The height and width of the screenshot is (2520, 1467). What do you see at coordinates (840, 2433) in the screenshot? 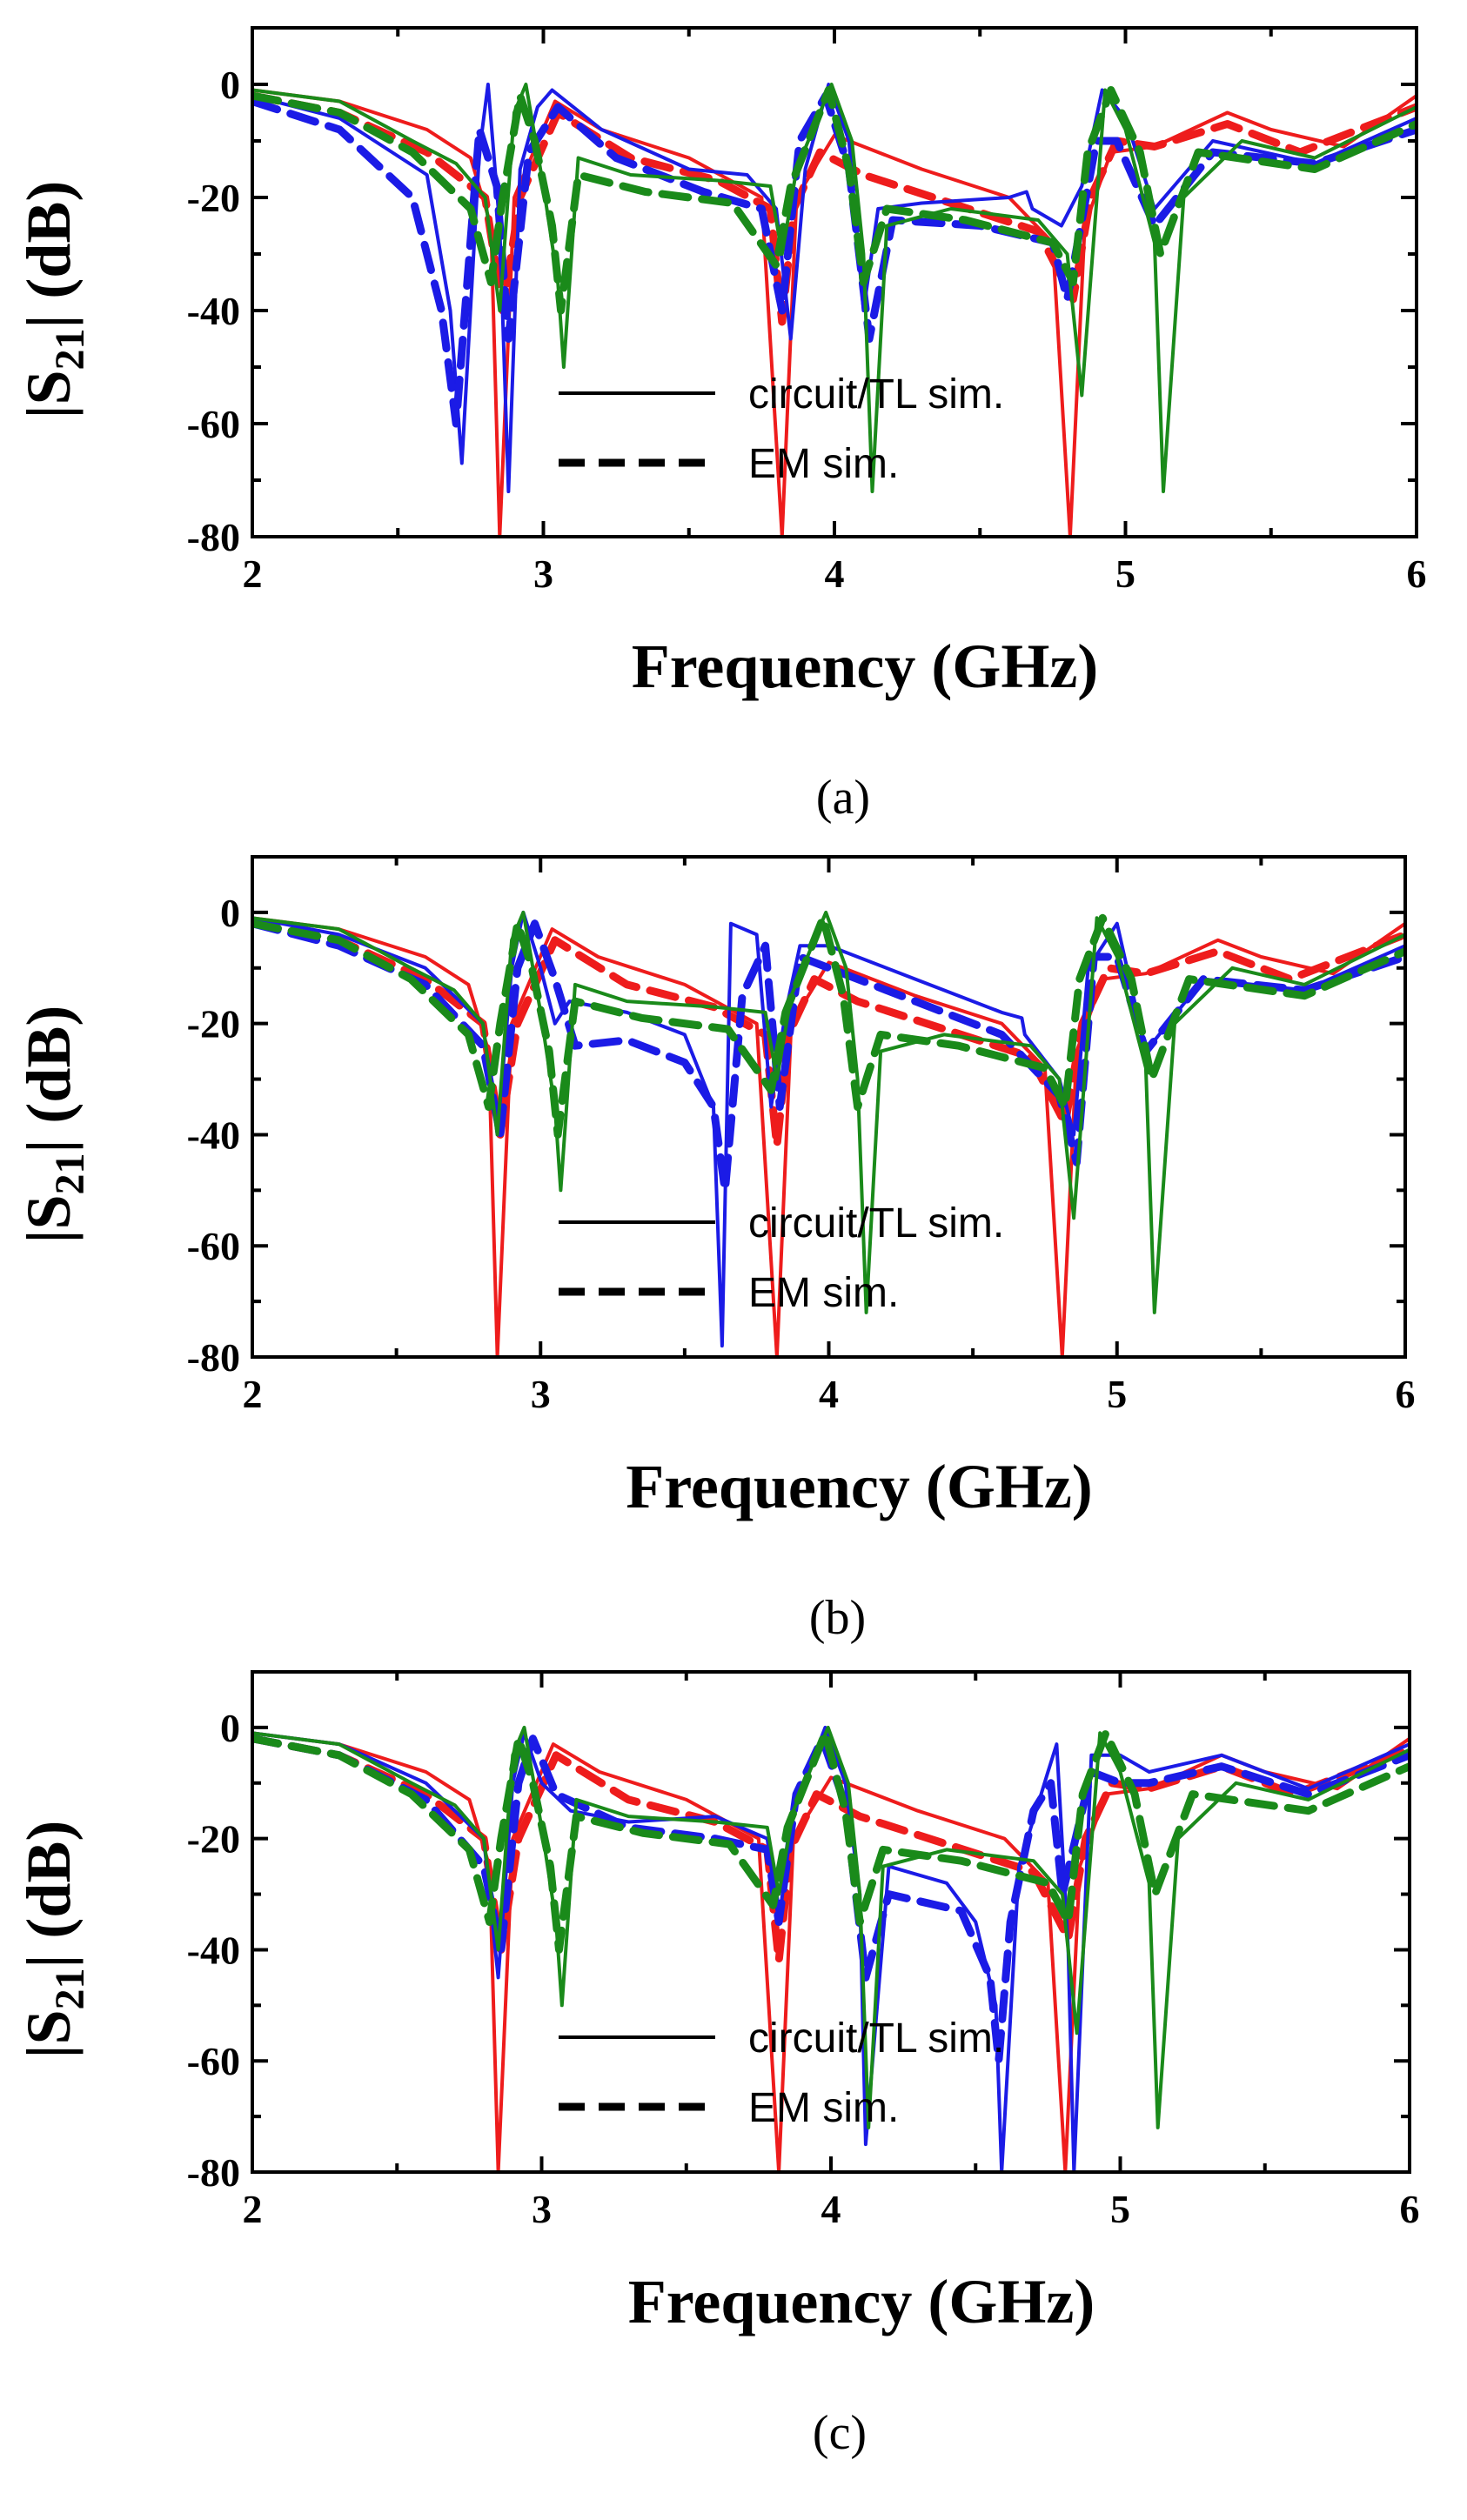
I see `panel-label: (c)` at bounding box center [840, 2433].